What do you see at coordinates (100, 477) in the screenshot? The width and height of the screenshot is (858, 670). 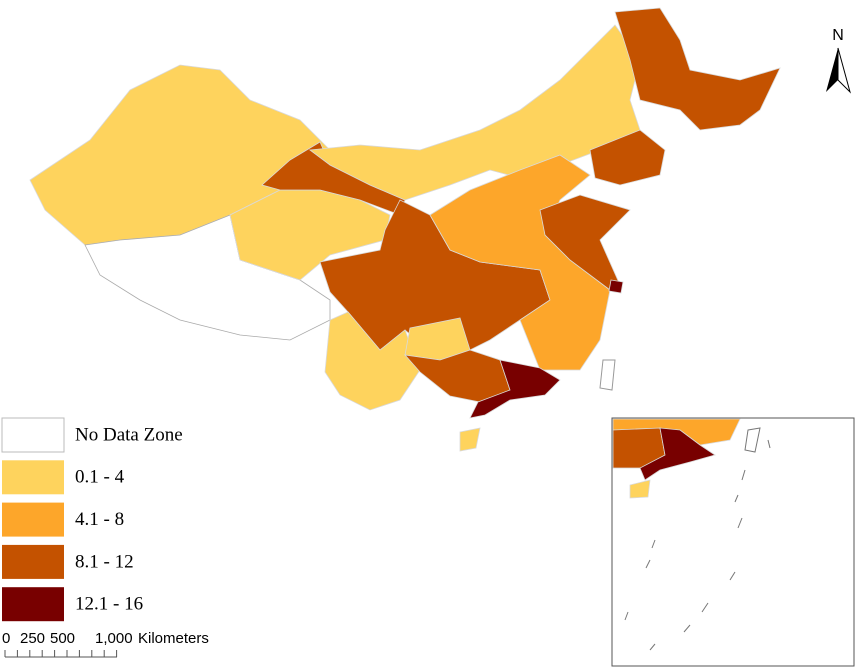 I see `legend-label: 0.1 - 4` at bounding box center [100, 477].